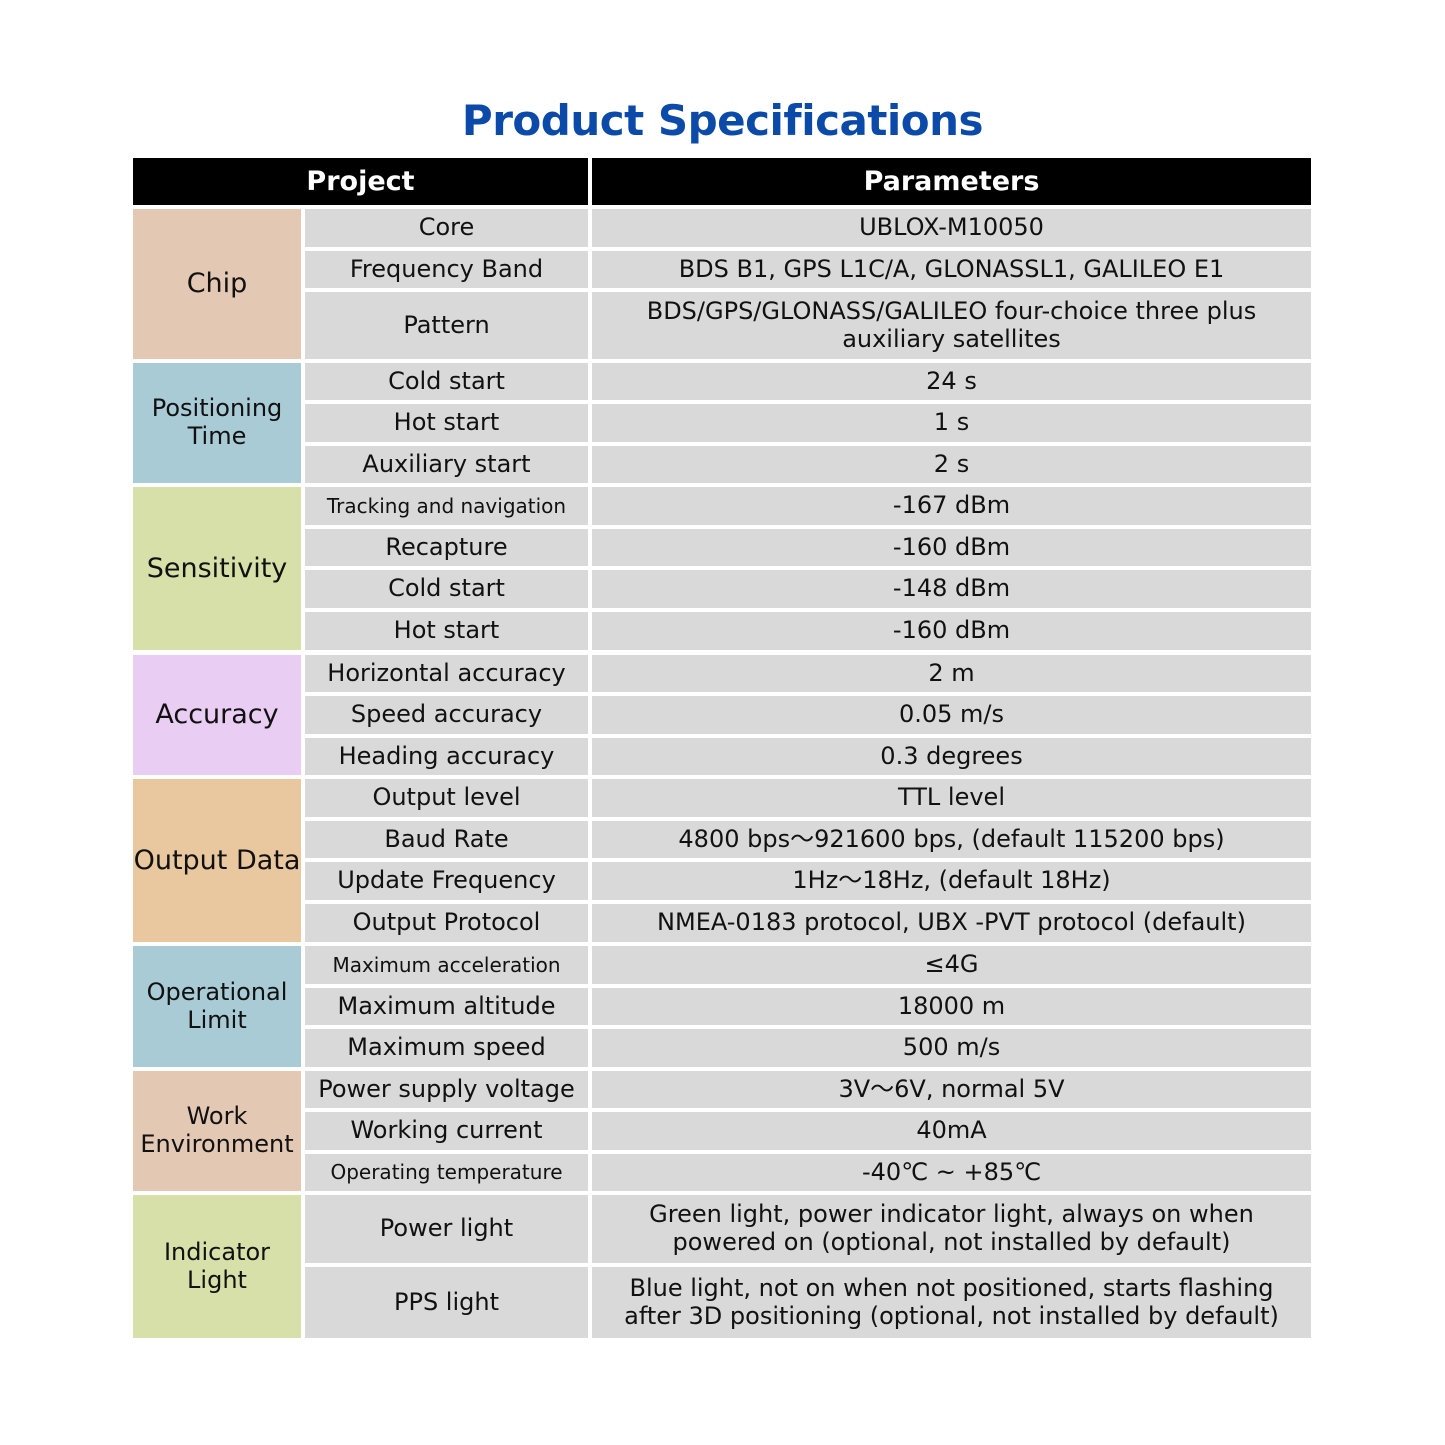 The width and height of the screenshot is (1445, 1445). I want to click on spec-value: 3V～6V, normal 5V, so click(951, 1089).